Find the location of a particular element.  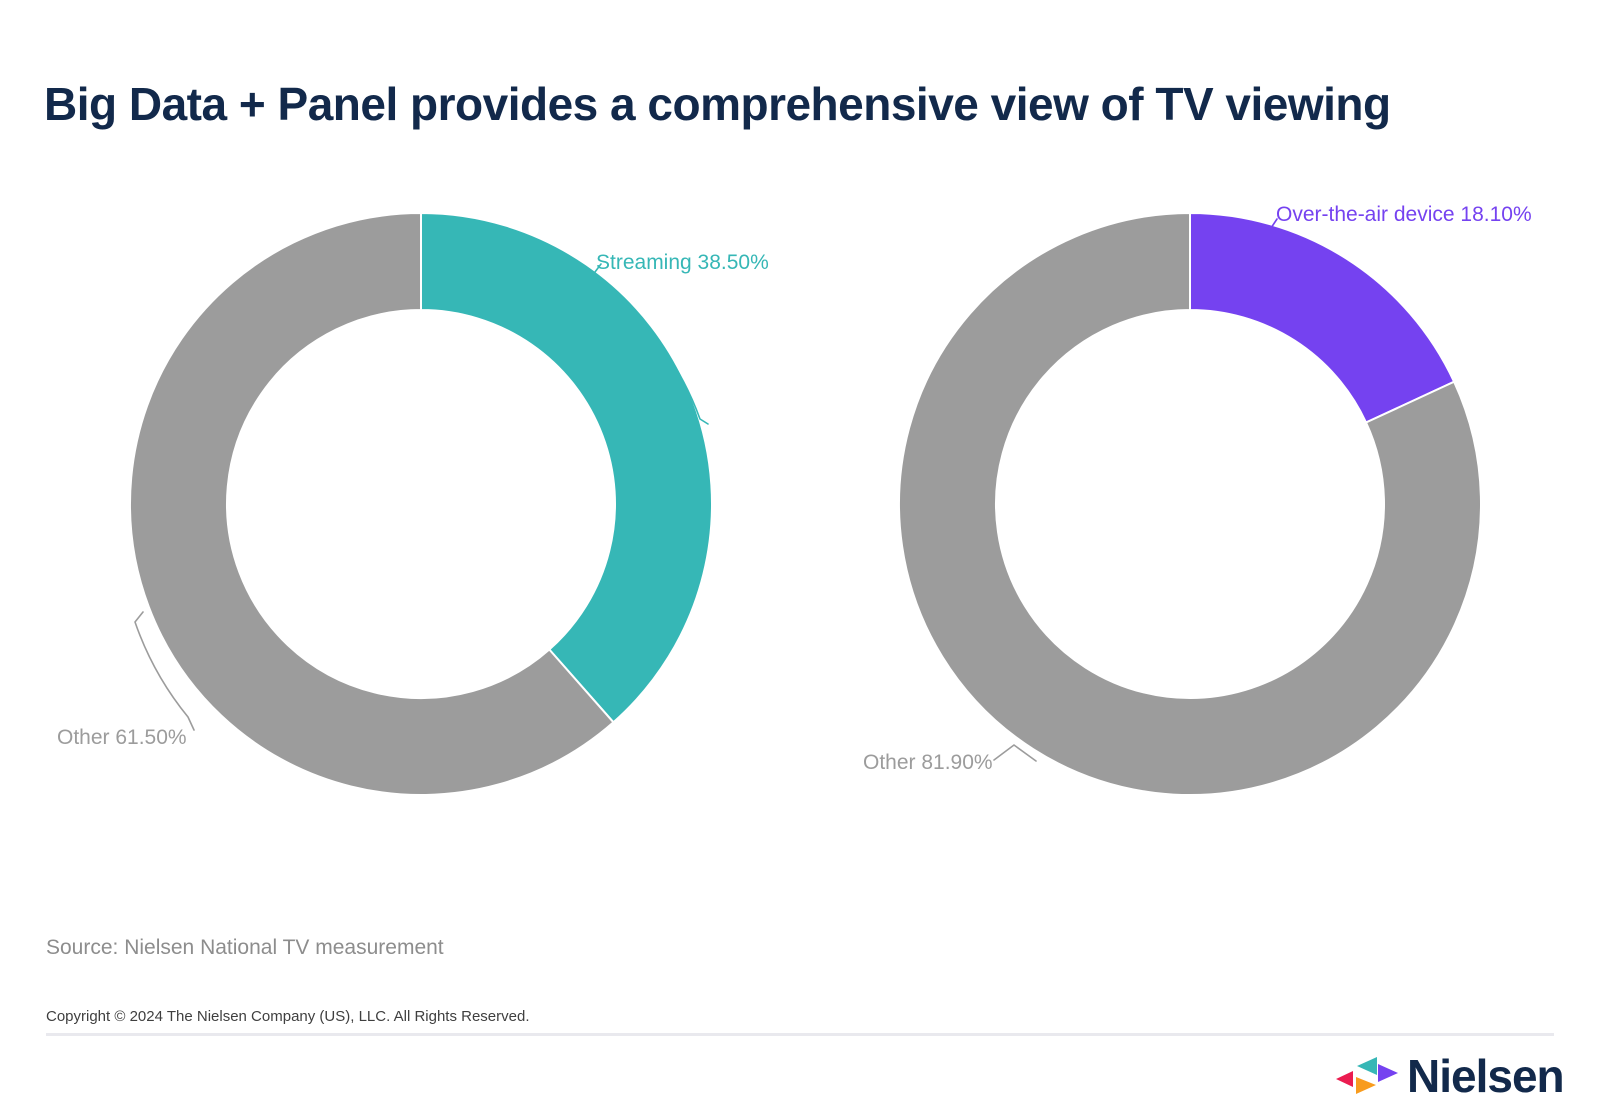

logo-triangle-purple is located at coordinates (1388, 1073).